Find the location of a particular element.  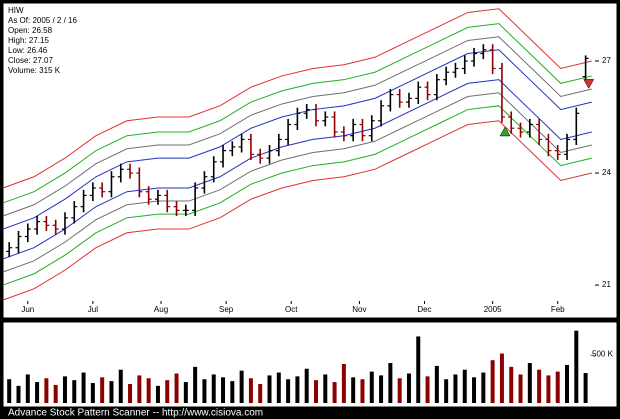

ticker: HIW is located at coordinates (16, 10).